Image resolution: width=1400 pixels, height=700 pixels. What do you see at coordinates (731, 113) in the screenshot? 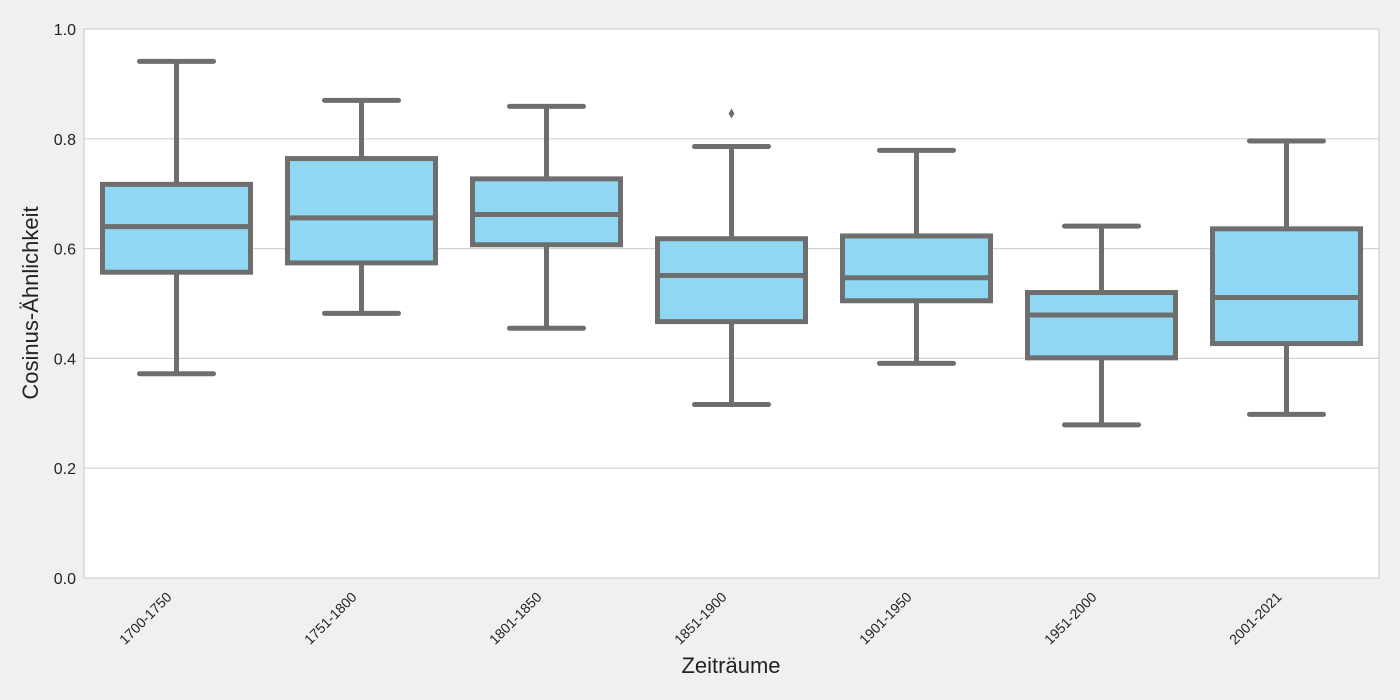
I see `outlier-point` at bounding box center [731, 113].